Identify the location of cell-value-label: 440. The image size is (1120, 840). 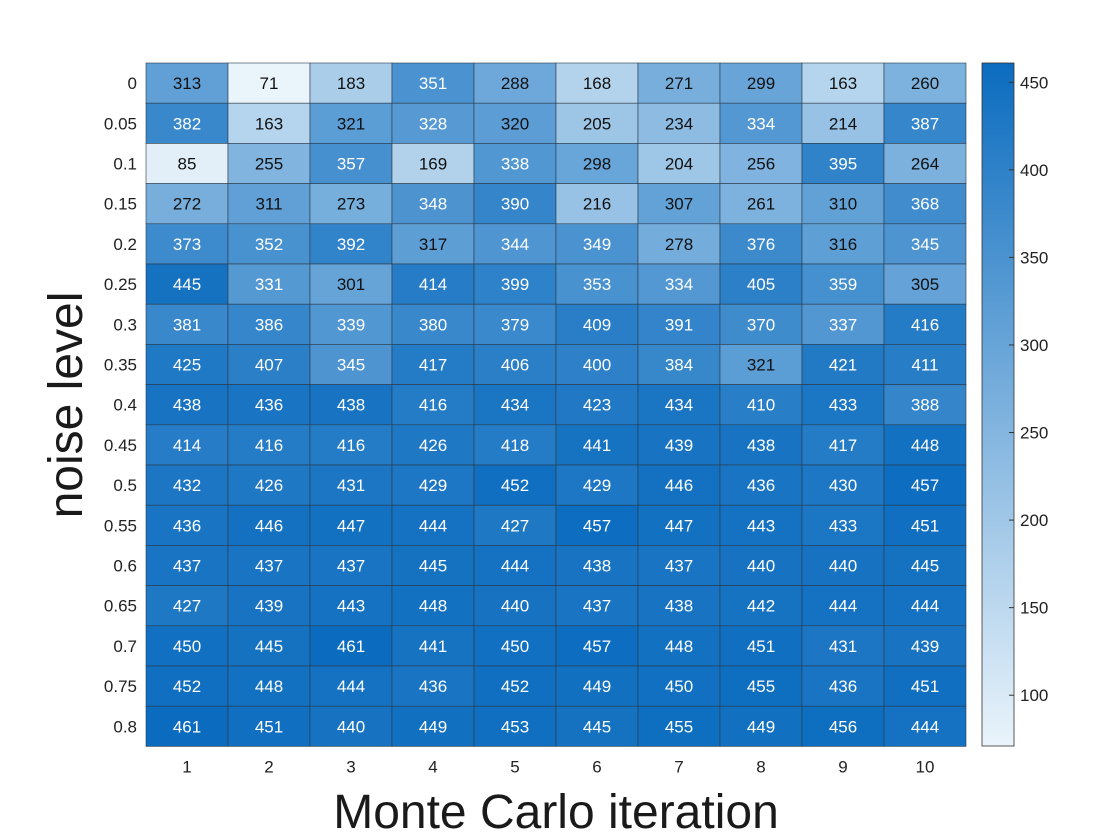
(761, 566).